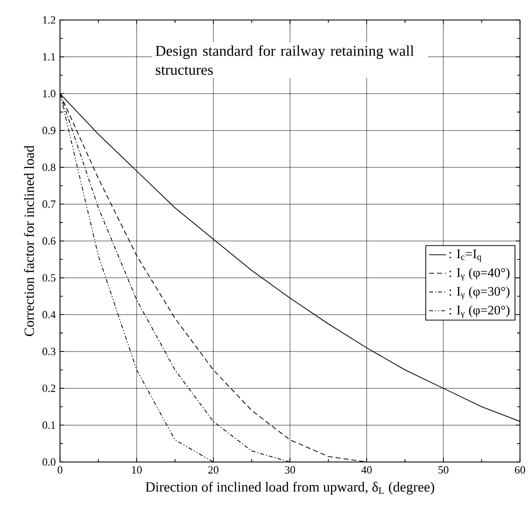  I want to click on x-tick-label: 40, so click(366, 470).